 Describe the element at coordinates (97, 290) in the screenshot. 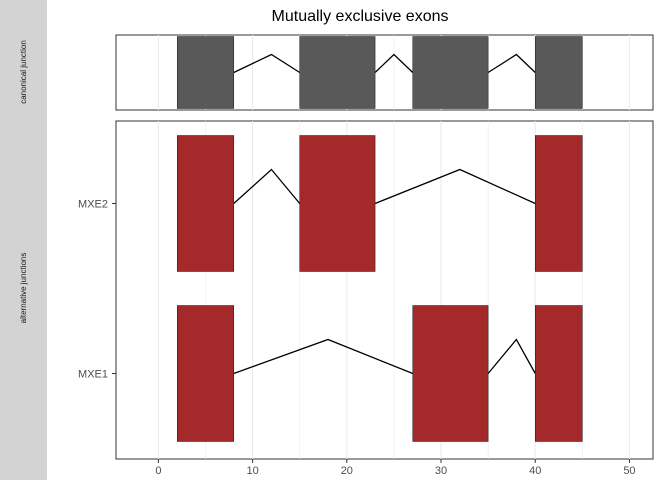

I see `panel-alternative-y-labels: MXE2 MXE1` at that location.